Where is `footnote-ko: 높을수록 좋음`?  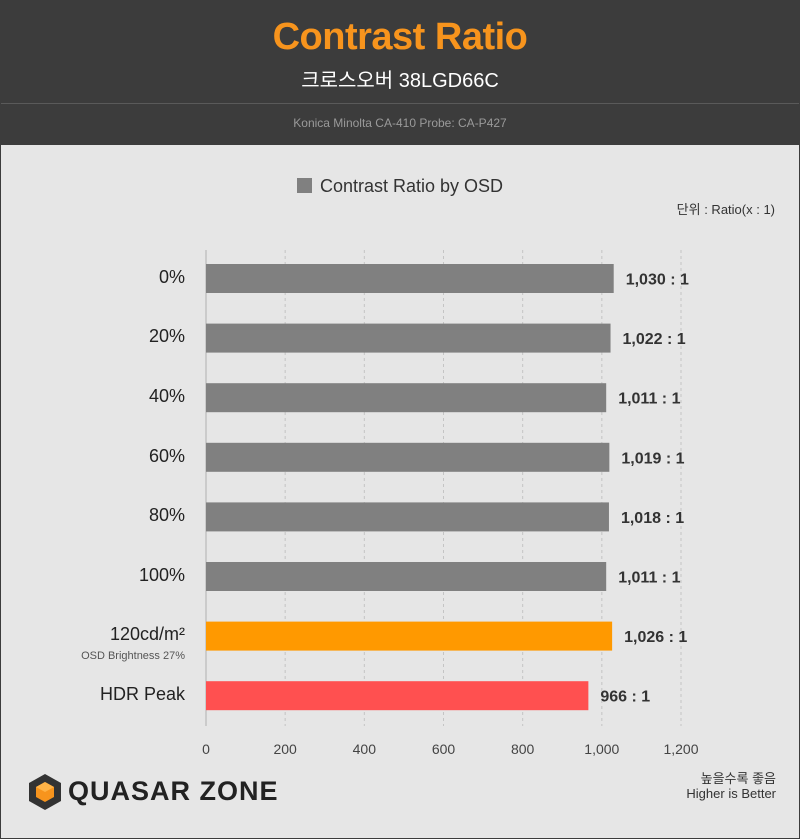 footnote-ko: 높을수록 좋음 is located at coordinates (738, 778).